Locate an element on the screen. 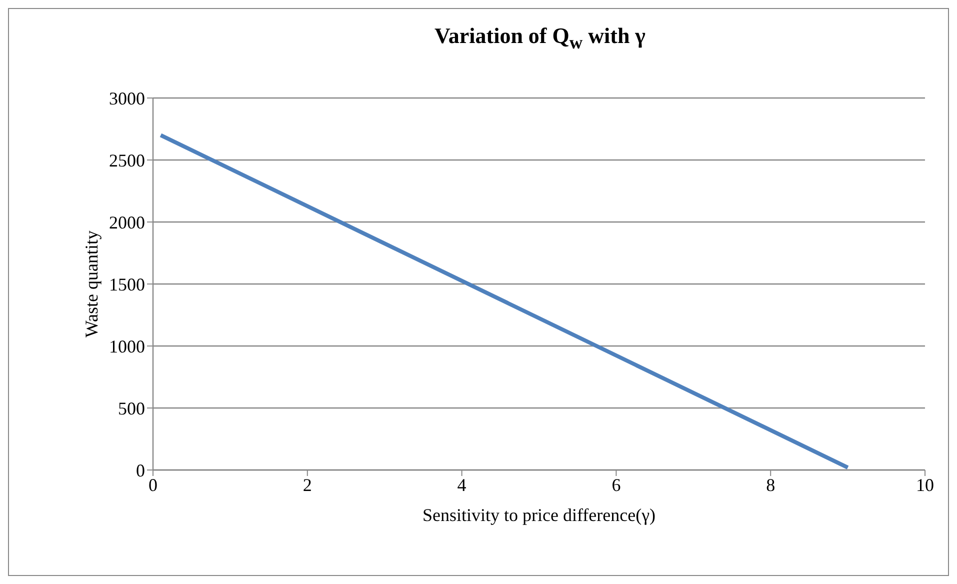 The height and width of the screenshot is (584, 957). x-tick-label: 8 is located at coordinates (771, 484).